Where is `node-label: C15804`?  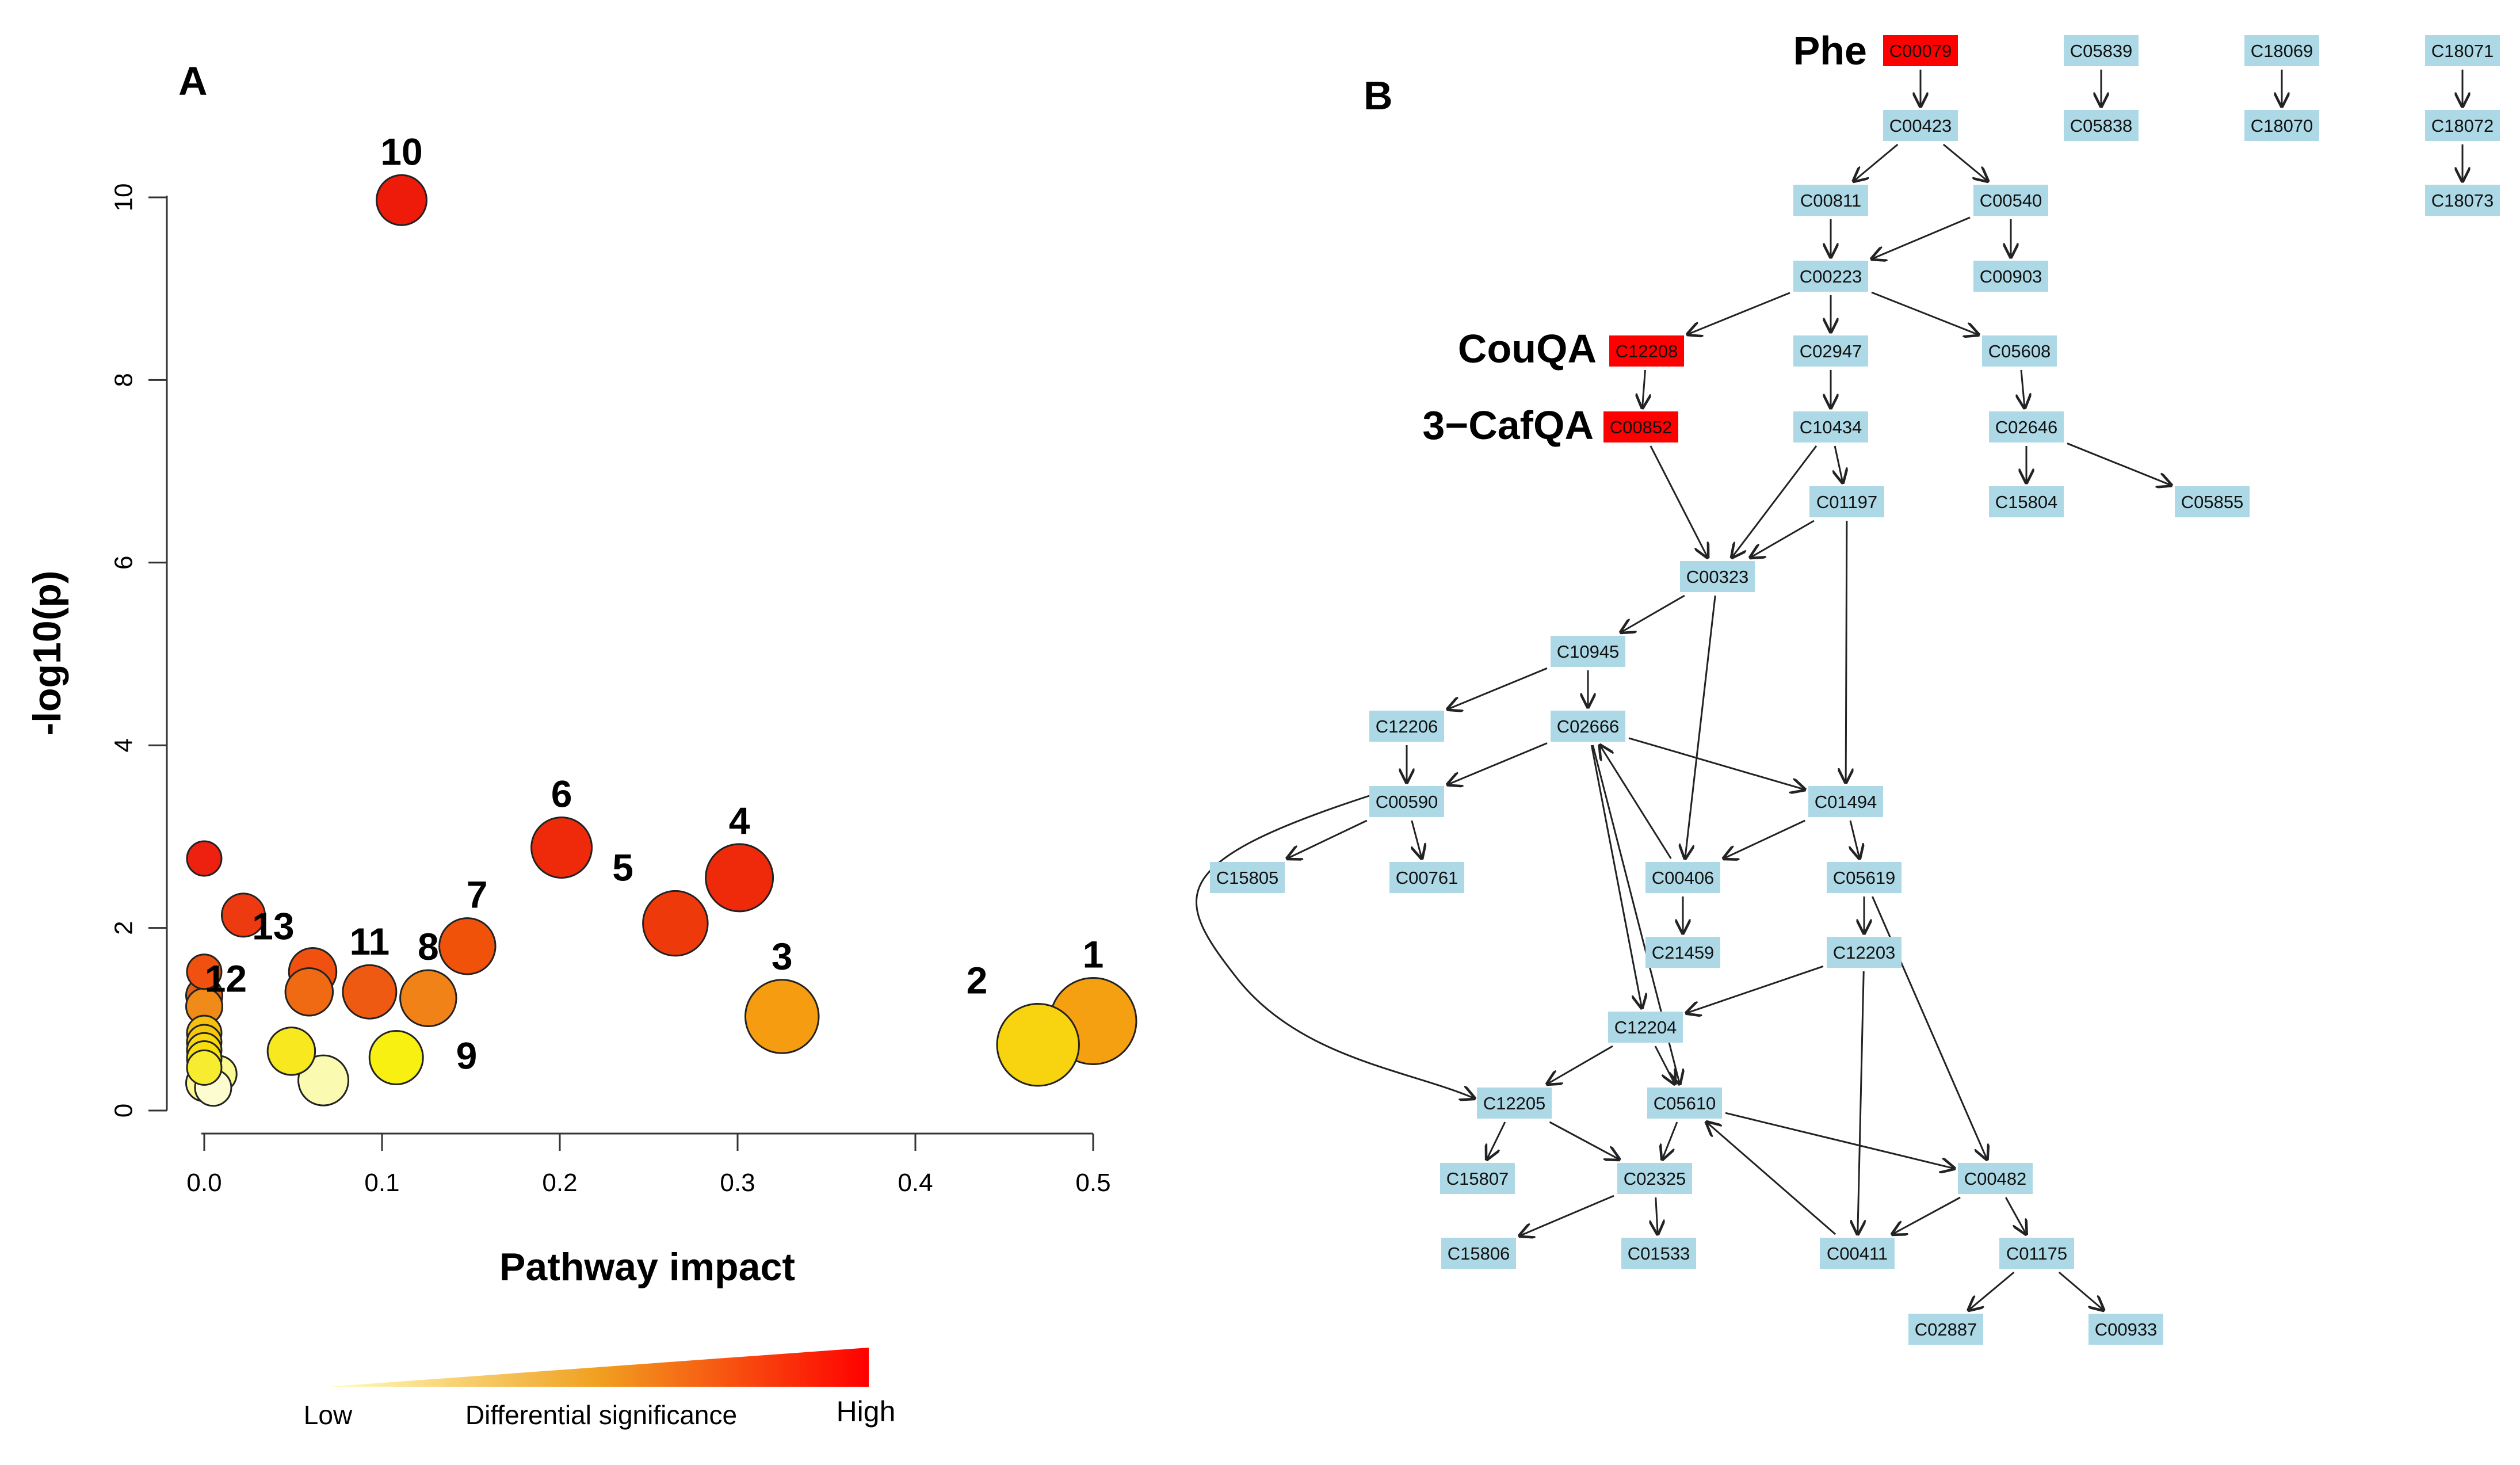
node-label: C15804 is located at coordinates (2026, 502).